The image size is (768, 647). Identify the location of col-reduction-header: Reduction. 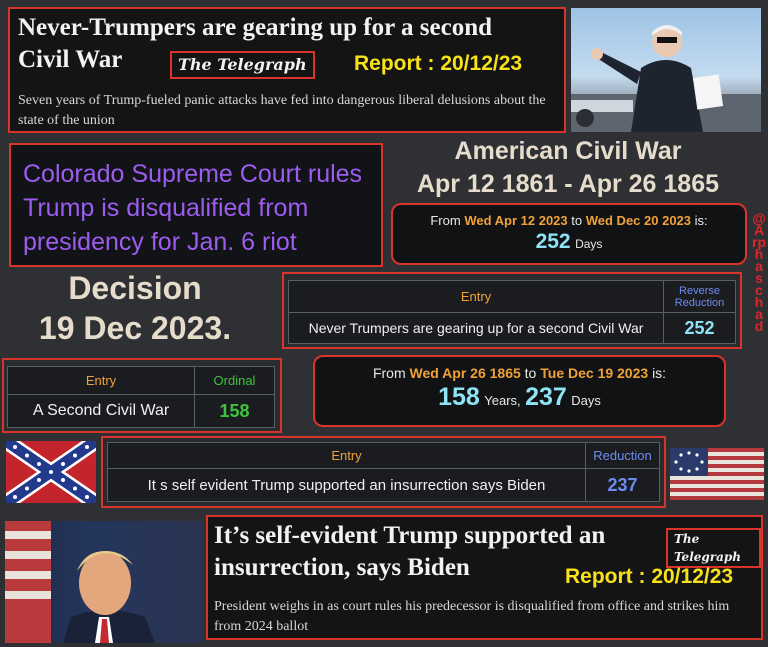
(622, 455).